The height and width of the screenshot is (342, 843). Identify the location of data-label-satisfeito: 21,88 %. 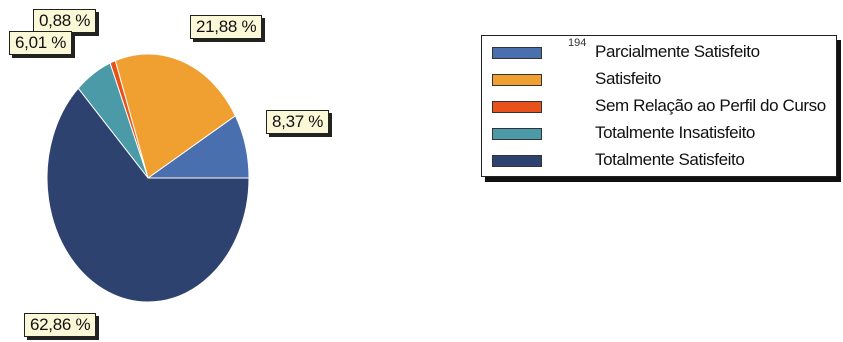
(226, 27).